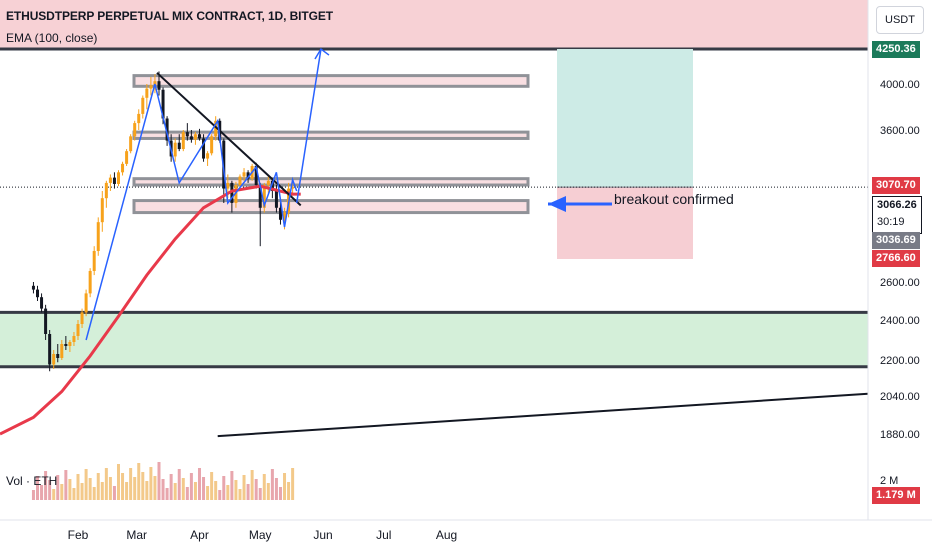  What do you see at coordinates (331, 207) in the screenshot?
I see `support-box` at bounding box center [331, 207].